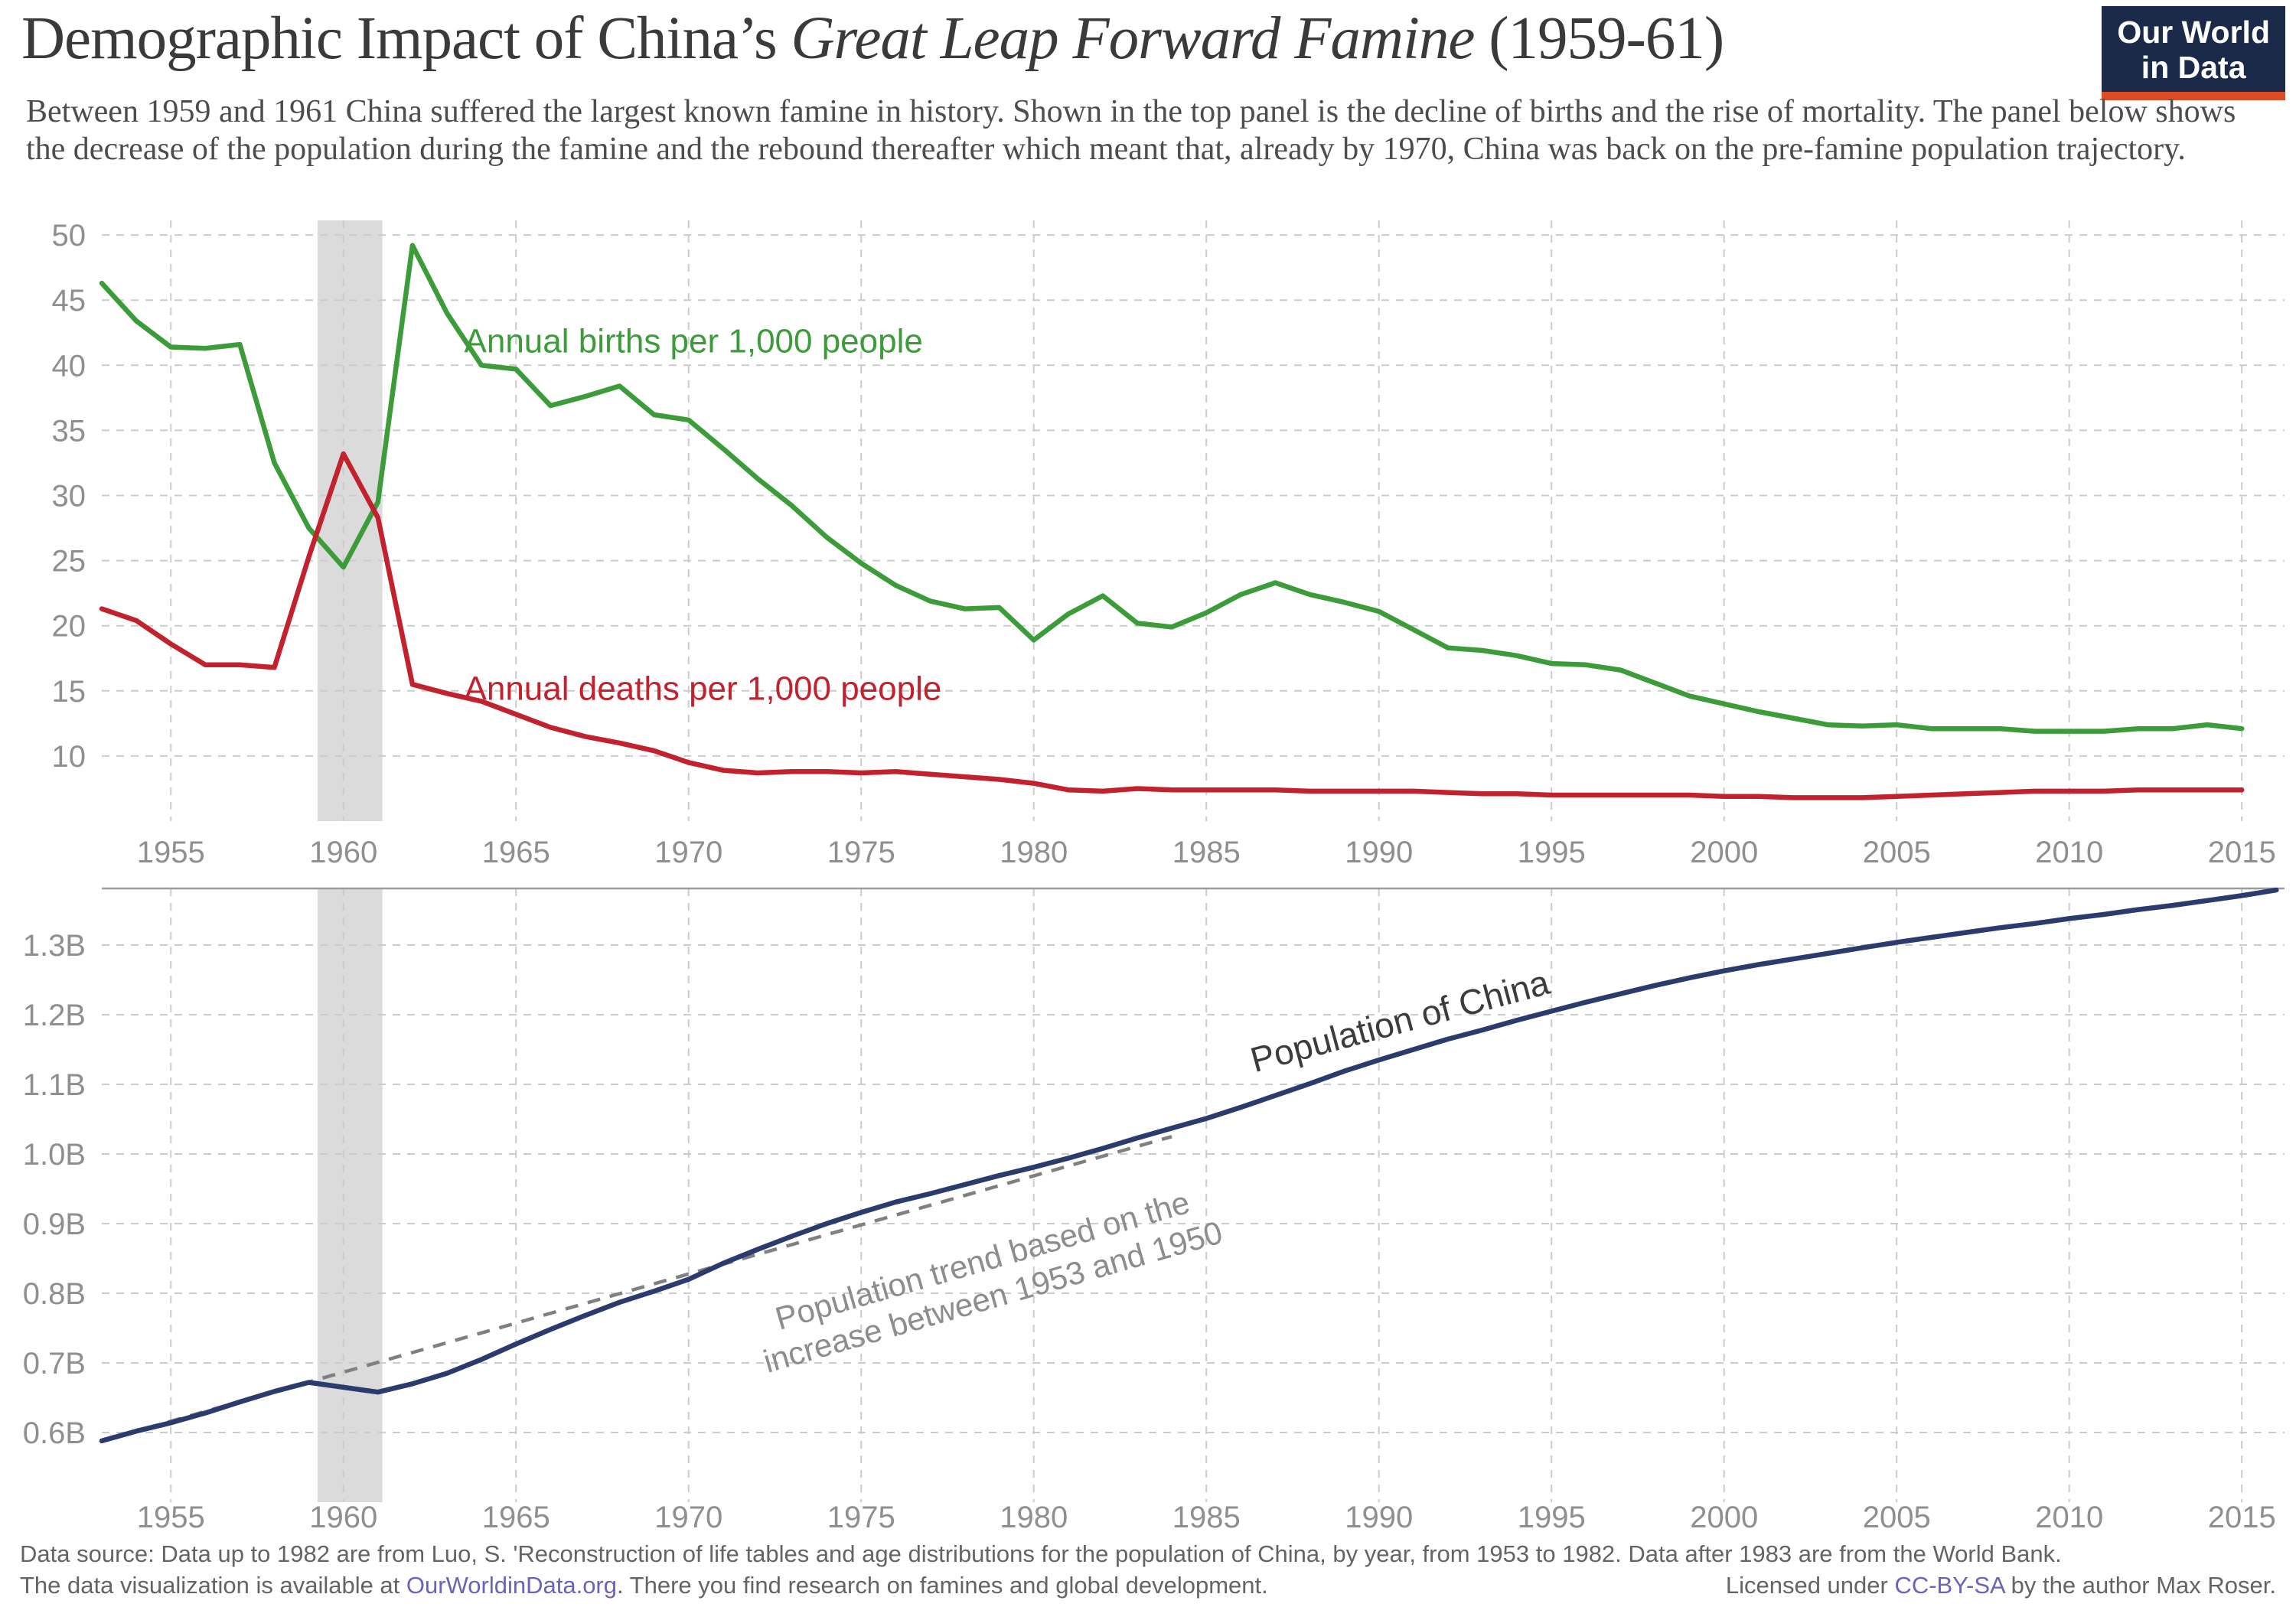  What do you see at coordinates (69, 431) in the screenshot?
I see `y-tick-label: 35` at bounding box center [69, 431].